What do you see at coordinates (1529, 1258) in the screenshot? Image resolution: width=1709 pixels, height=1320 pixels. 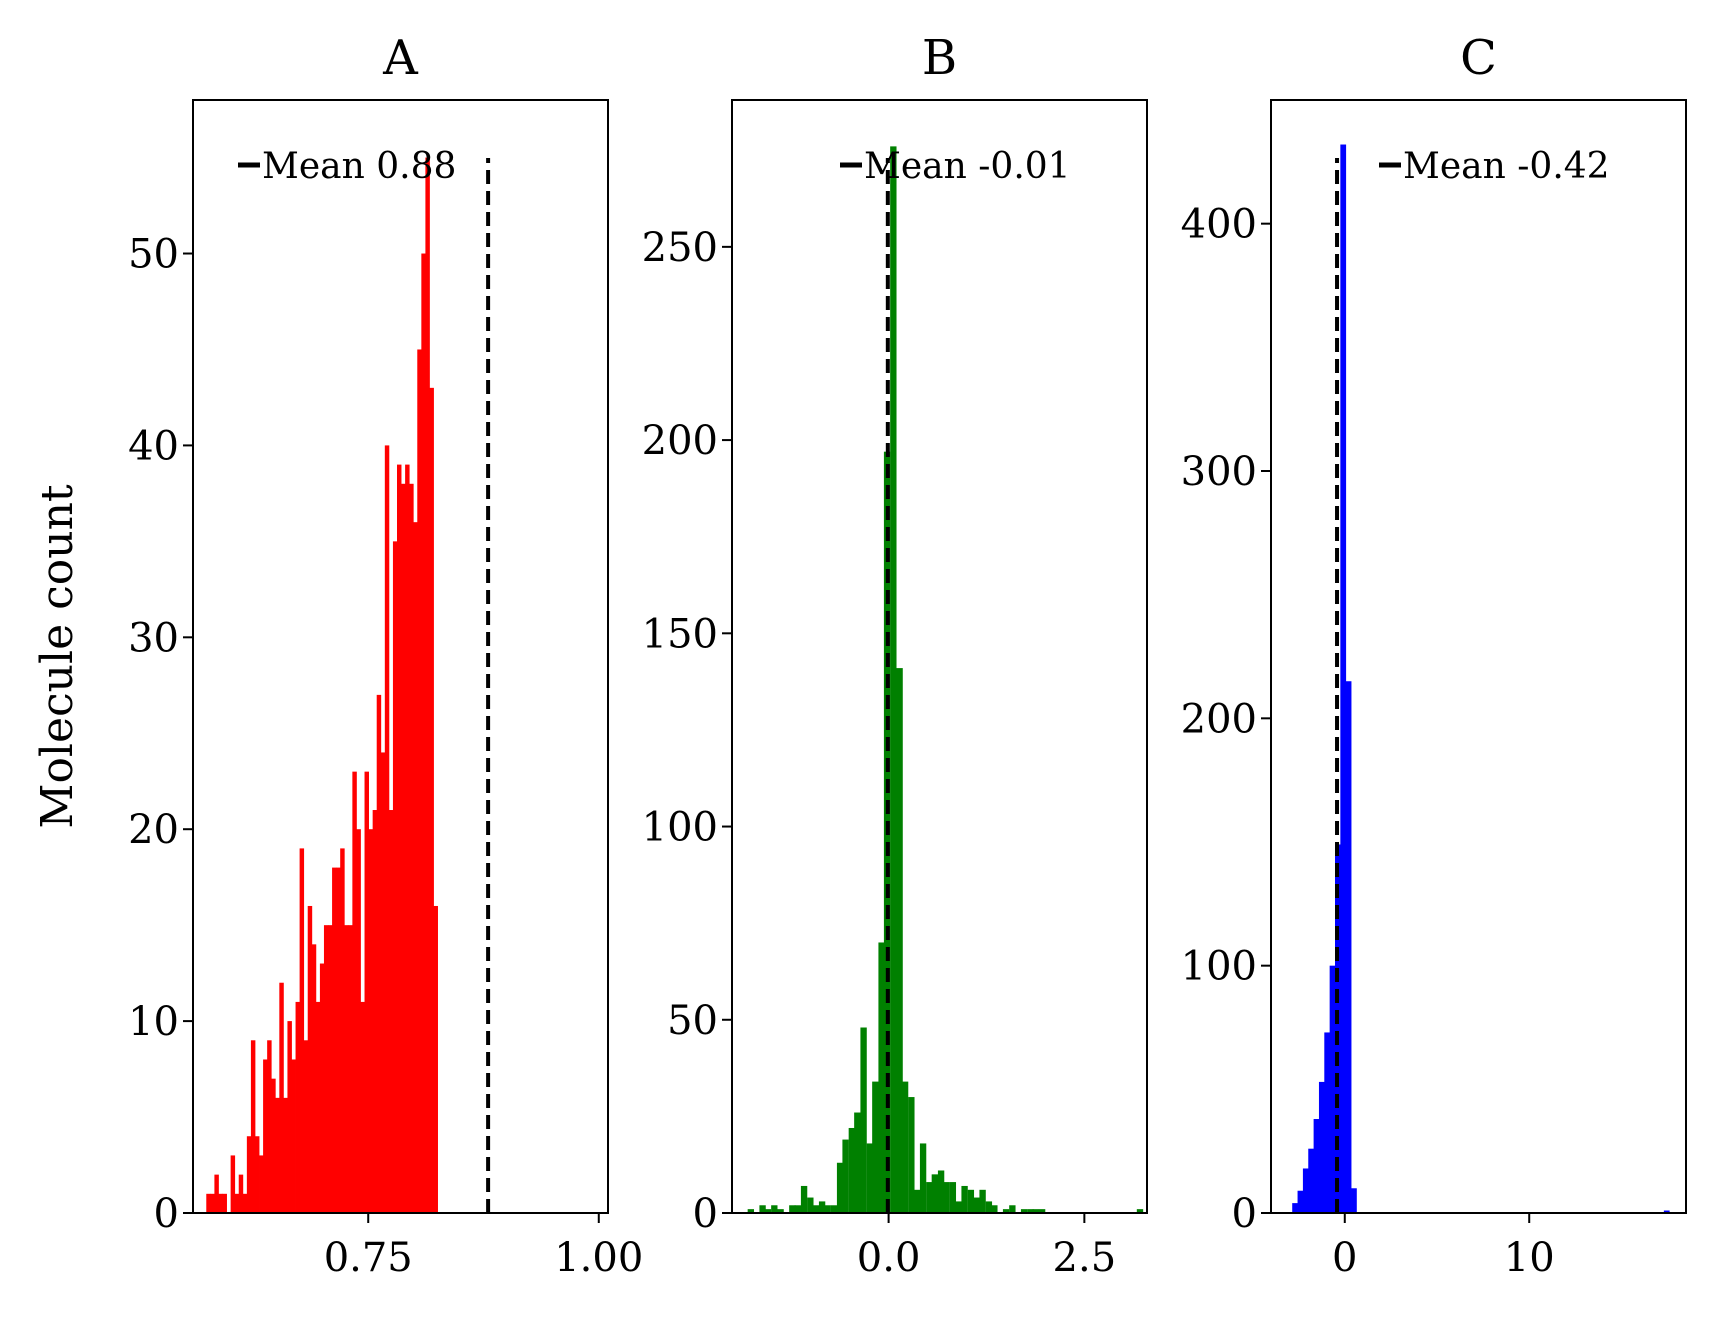 I see `x-tick-label: 10` at bounding box center [1529, 1258].